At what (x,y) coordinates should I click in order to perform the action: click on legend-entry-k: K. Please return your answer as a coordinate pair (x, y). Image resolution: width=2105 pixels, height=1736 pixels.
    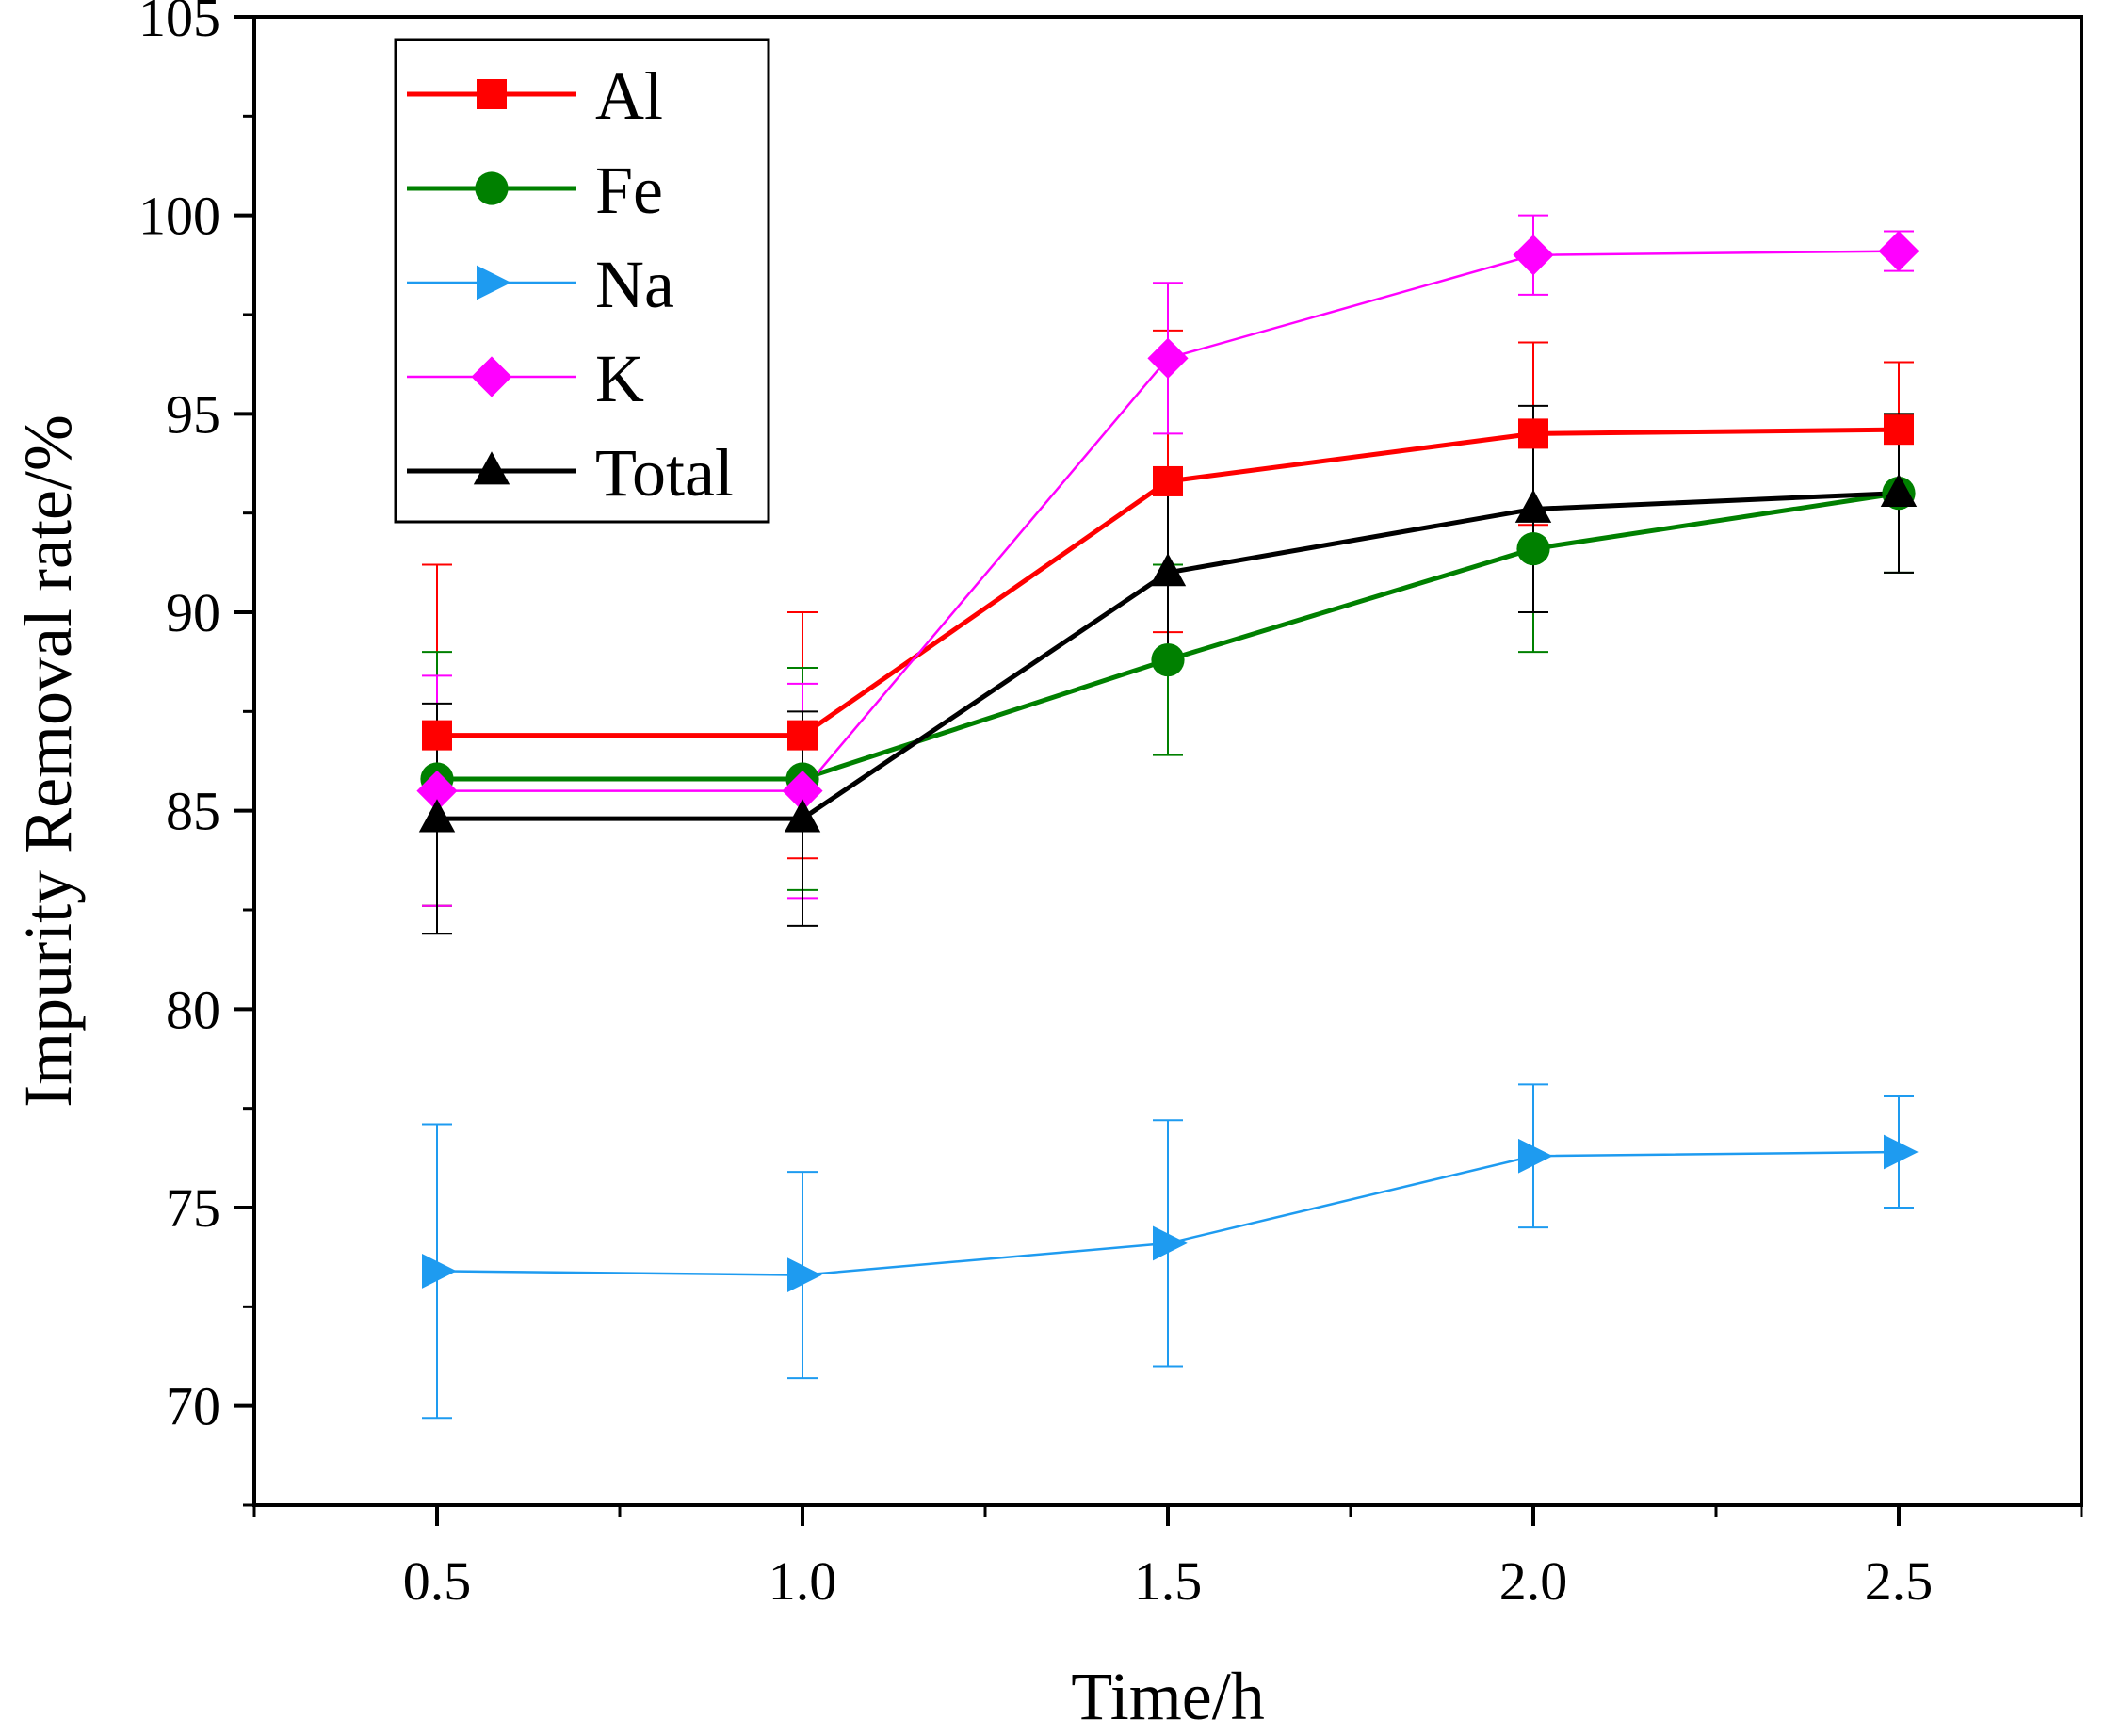
    Looking at the image, I should click on (525, 378).